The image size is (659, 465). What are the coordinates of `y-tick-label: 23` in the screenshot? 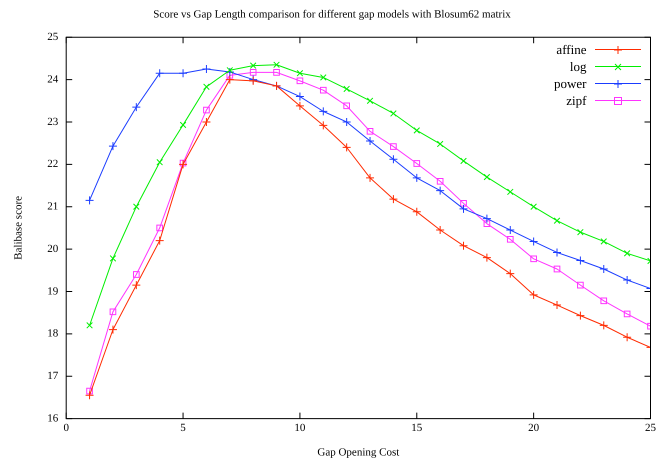 It's located at (53, 122).